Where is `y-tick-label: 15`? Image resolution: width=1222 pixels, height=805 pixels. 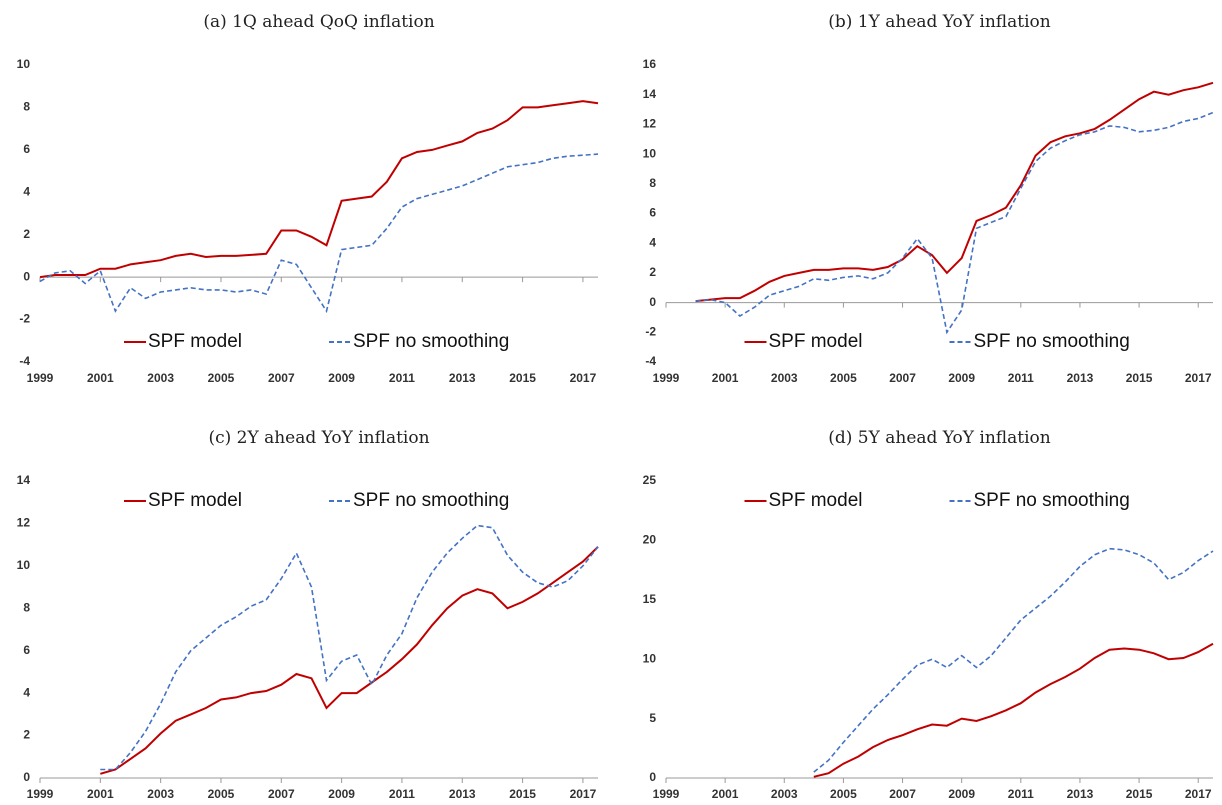 y-tick-label: 15 is located at coordinates (650, 599).